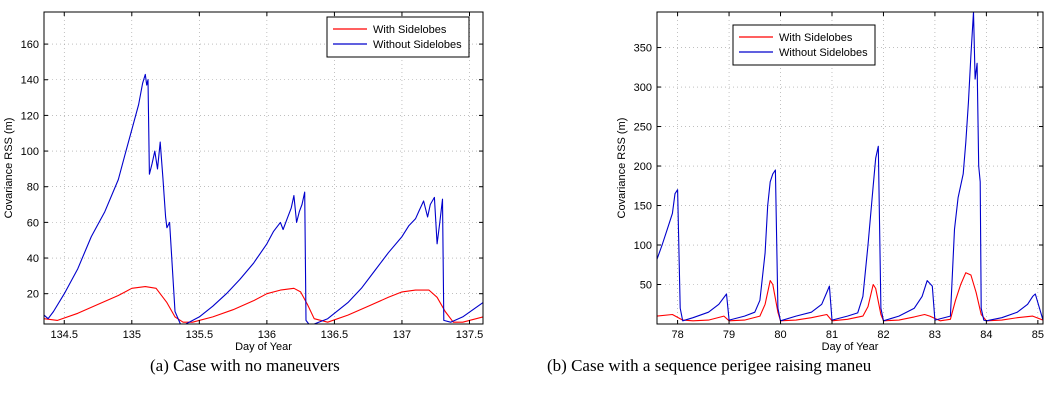 The image size is (1049, 405). Describe the element at coordinates (646, 286) in the screenshot. I see `y-tick-label: 50` at that location.